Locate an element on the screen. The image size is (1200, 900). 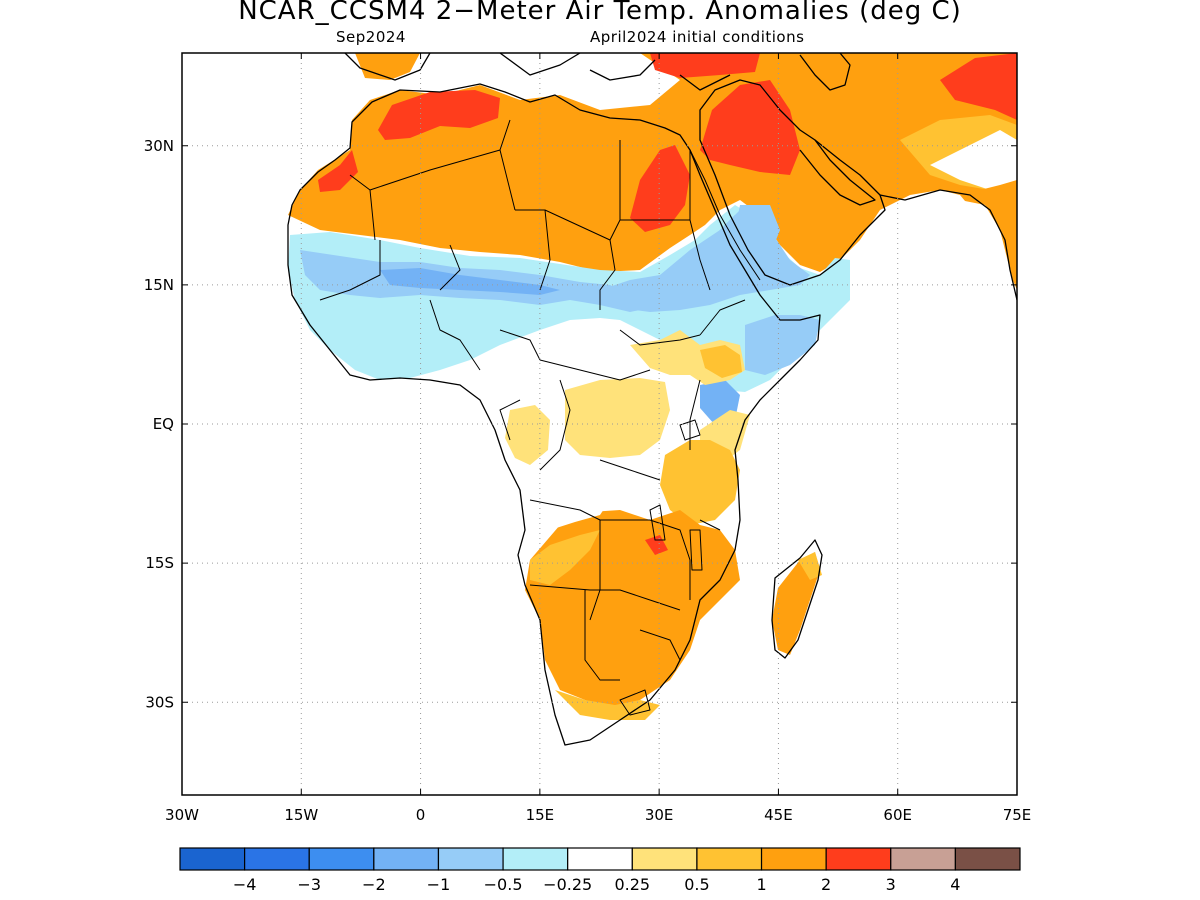
colorbar-label: −4 is located at coordinates (245, 884).